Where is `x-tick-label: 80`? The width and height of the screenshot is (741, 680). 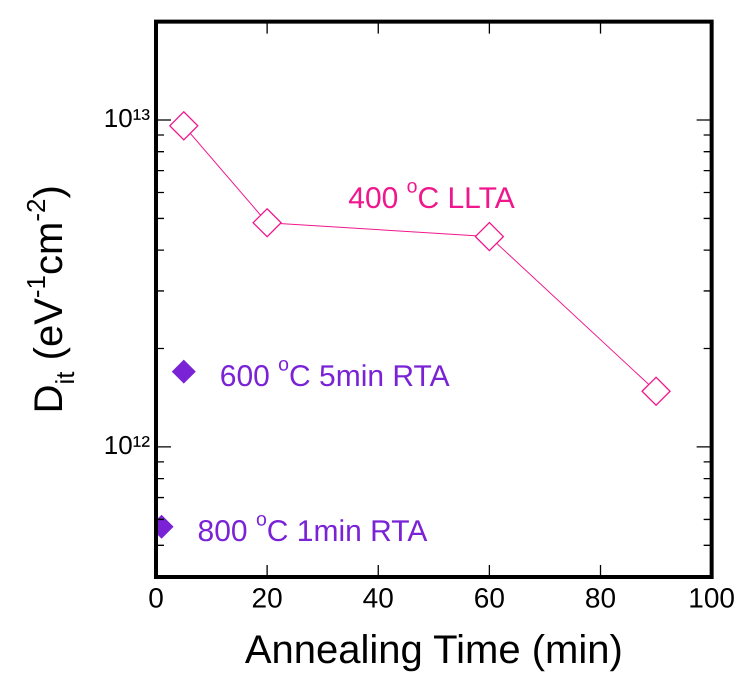 x-tick-label: 80 is located at coordinates (600, 598).